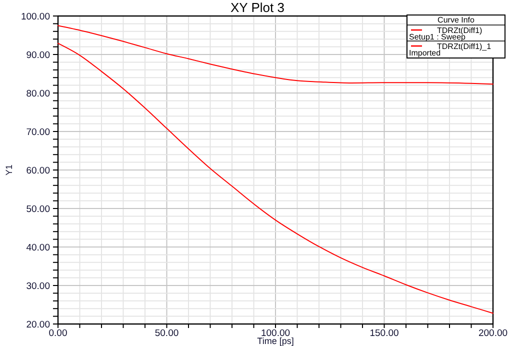 The height and width of the screenshot is (346, 514). What do you see at coordinates (457, 20) in the screenshot?
I see `legend-title: Curve Info` at bounding box center [457, 20].